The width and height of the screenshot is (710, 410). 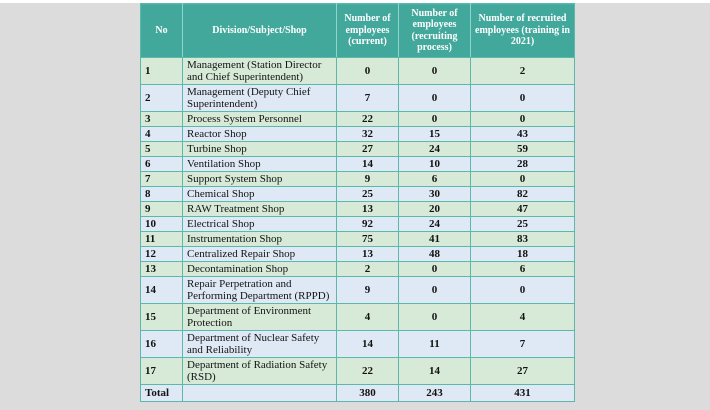 I want to click on row-no-cell: 2, so click(x=161, y=98).